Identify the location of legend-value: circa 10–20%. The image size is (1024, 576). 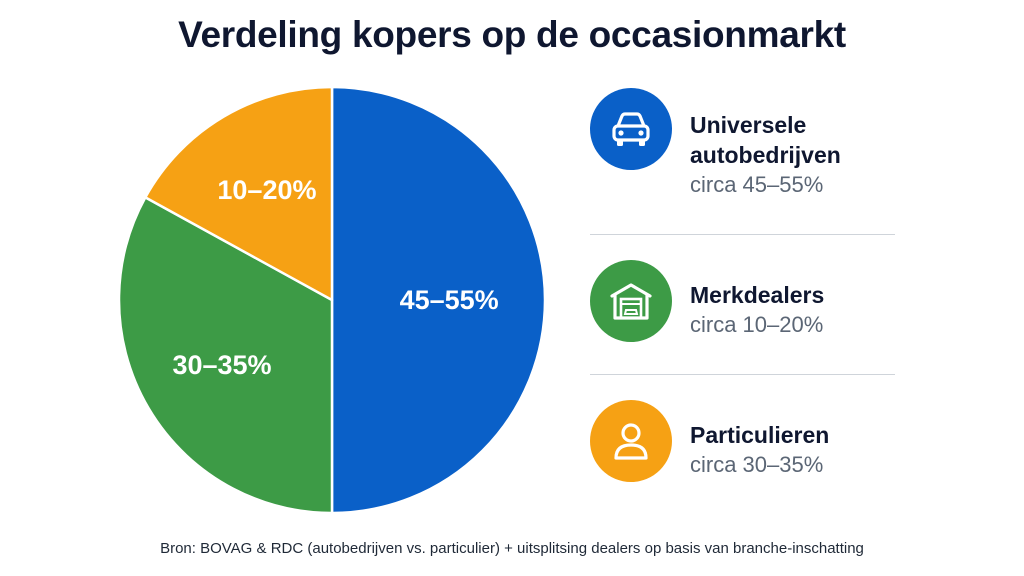
(757, 324).